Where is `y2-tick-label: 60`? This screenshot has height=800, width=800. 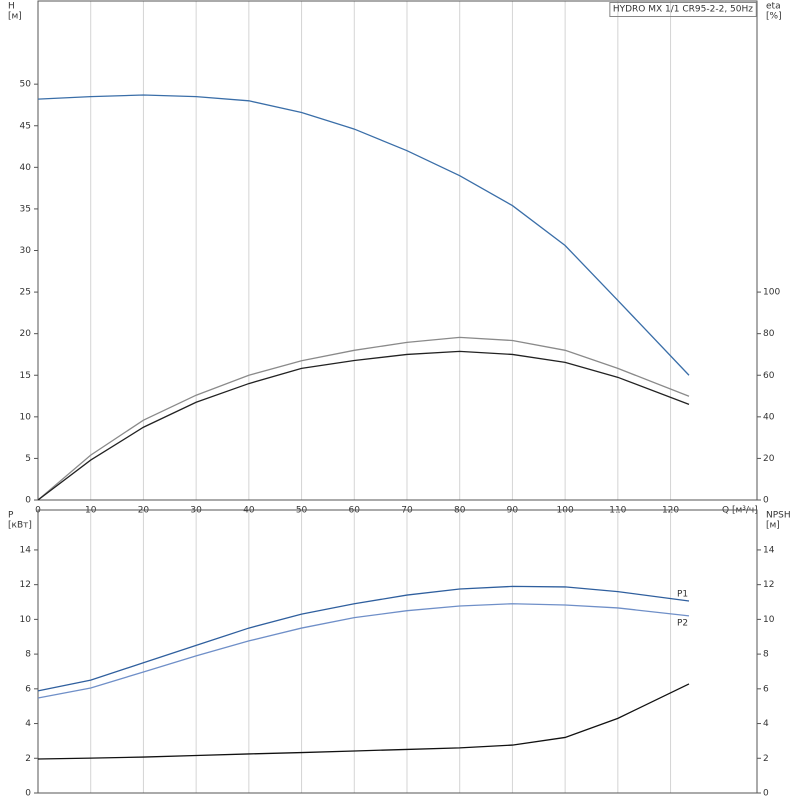
y2-tick-label: 60 is located at coordinates (769, 376).